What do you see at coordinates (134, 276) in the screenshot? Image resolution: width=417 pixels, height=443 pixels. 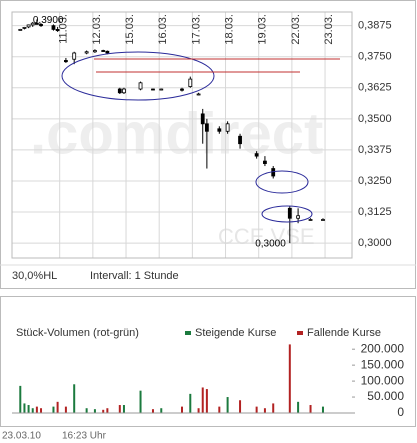 I see `interval-label: Intervall: 1 Stunde` at bounding box center [134, 276].